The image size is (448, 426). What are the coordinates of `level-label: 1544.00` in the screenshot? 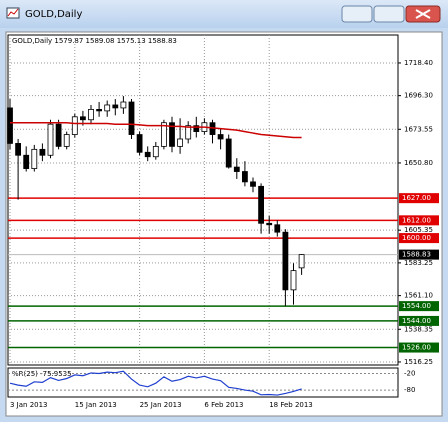 It's located at (416, 321).